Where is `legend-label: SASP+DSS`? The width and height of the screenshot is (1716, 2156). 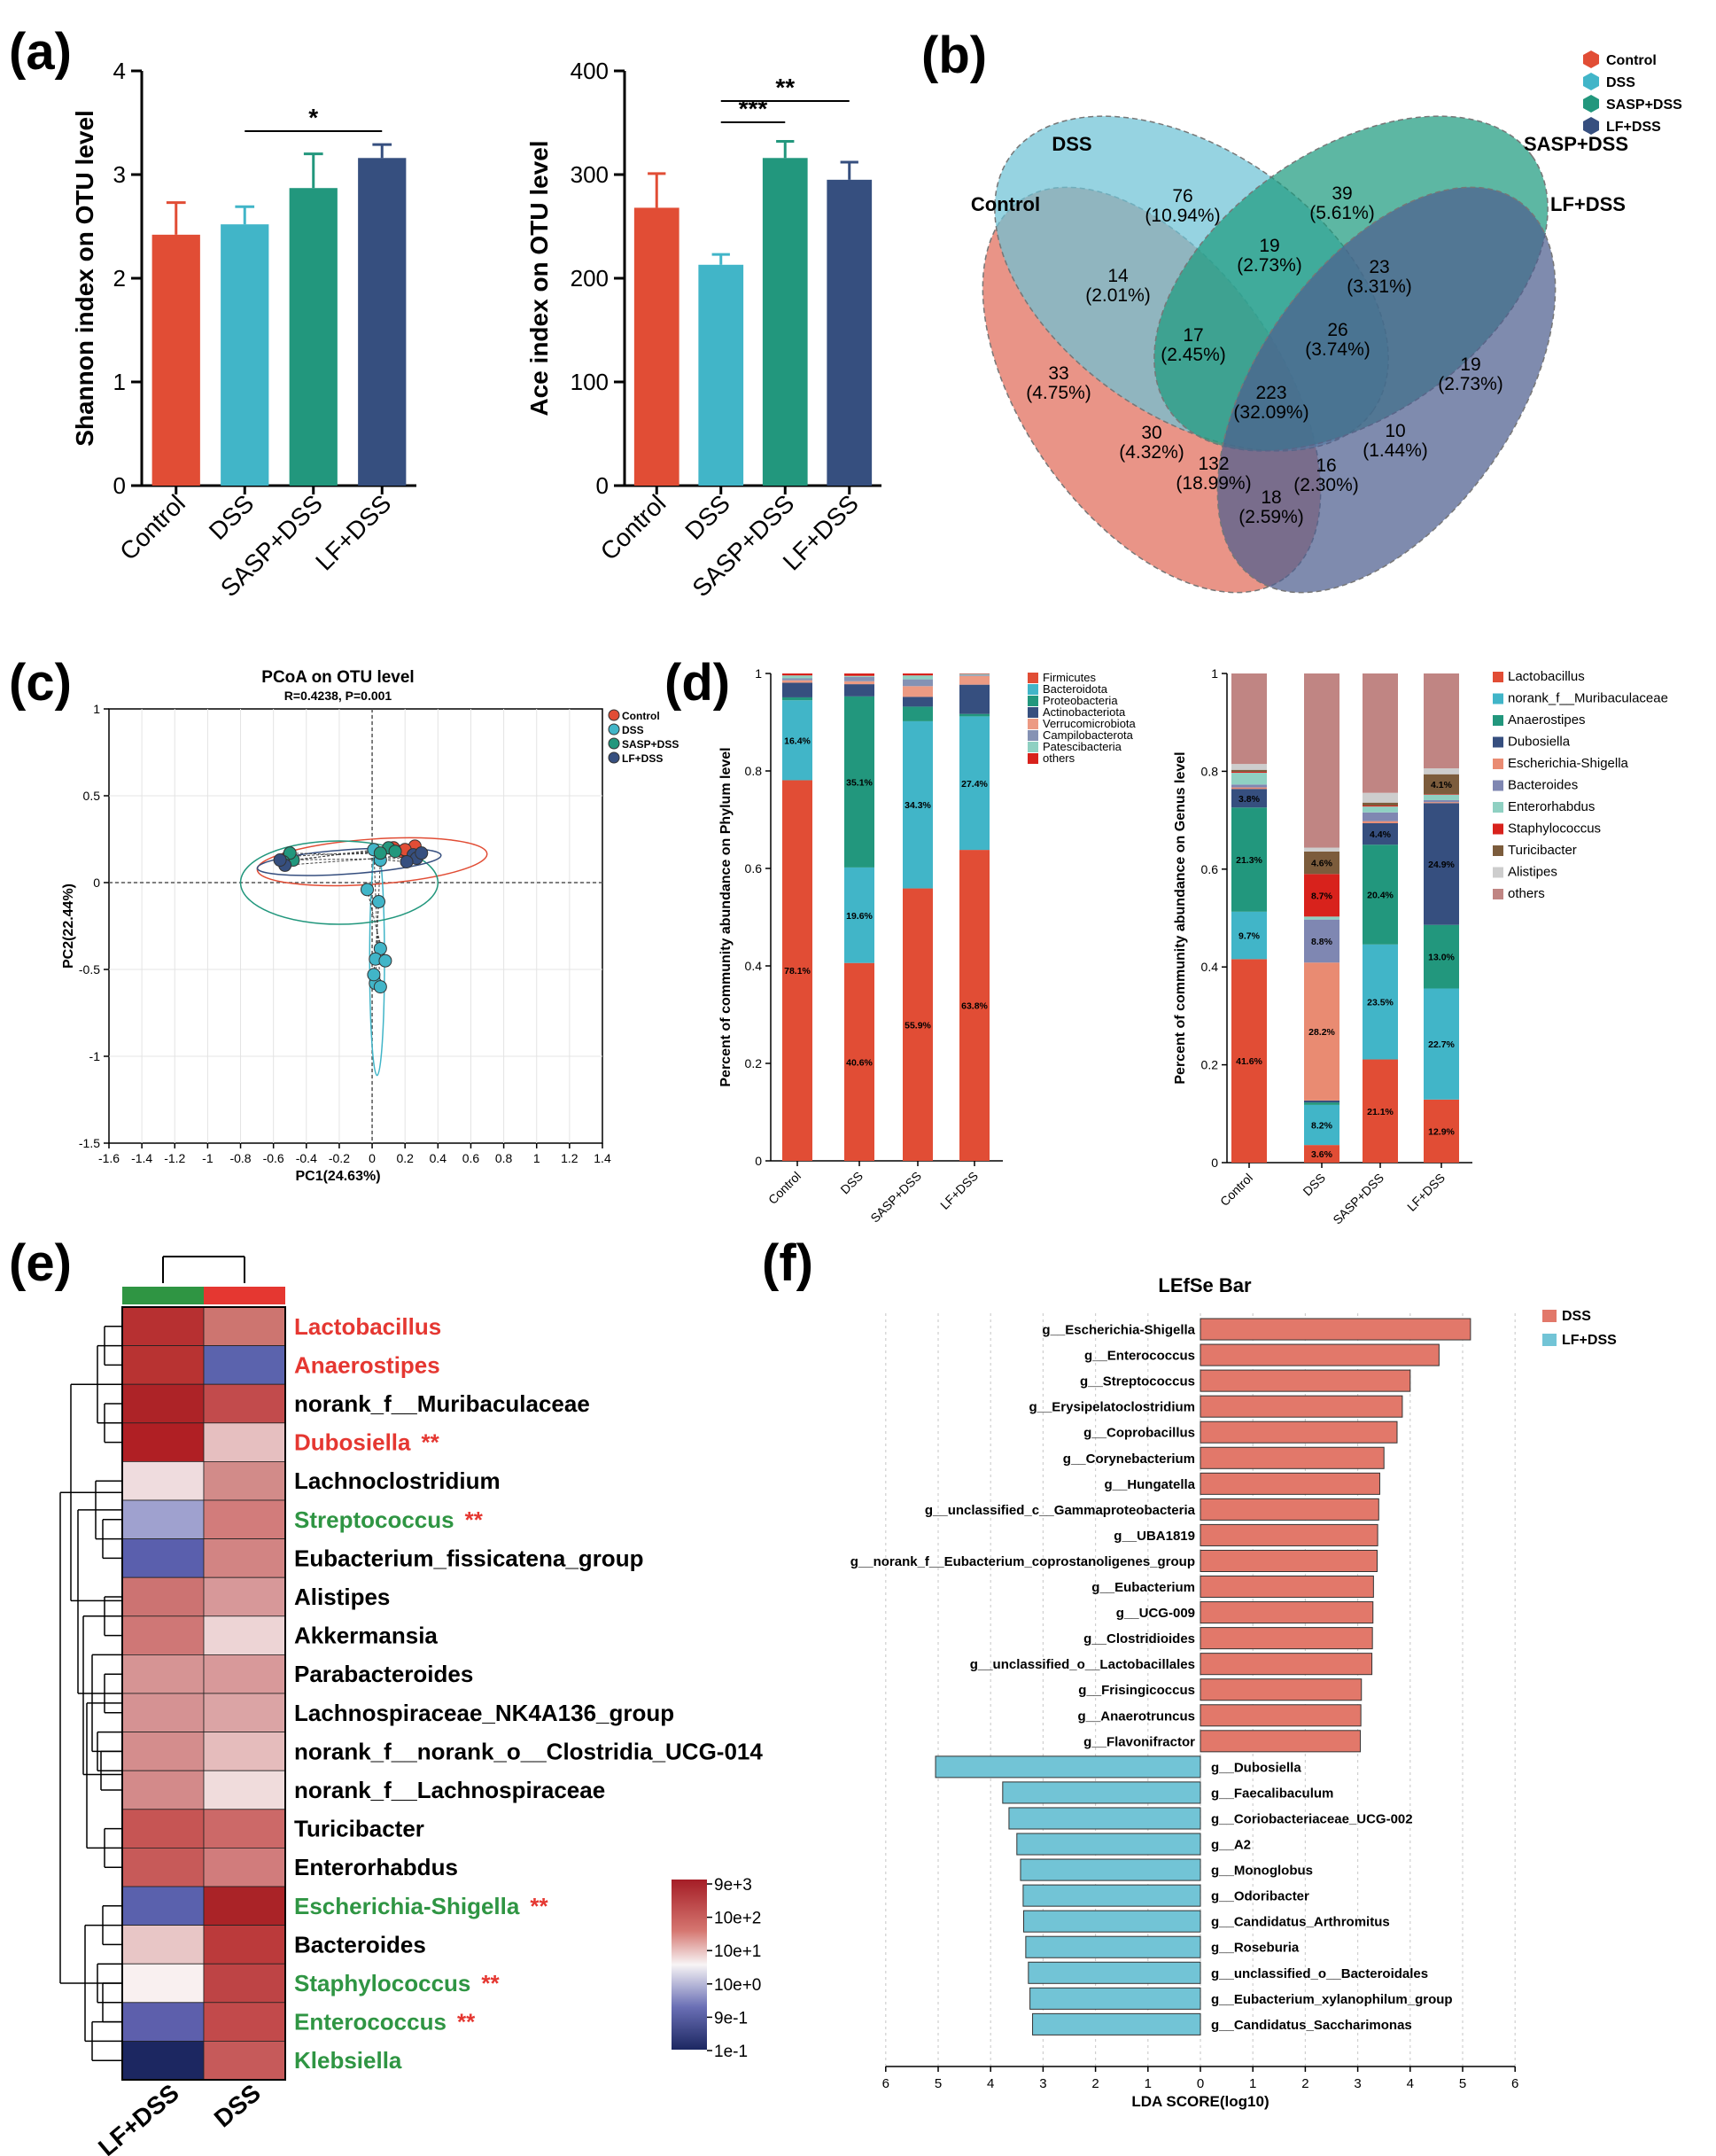
legend-label: SASP+DSS is located at coordinates (651, 744).